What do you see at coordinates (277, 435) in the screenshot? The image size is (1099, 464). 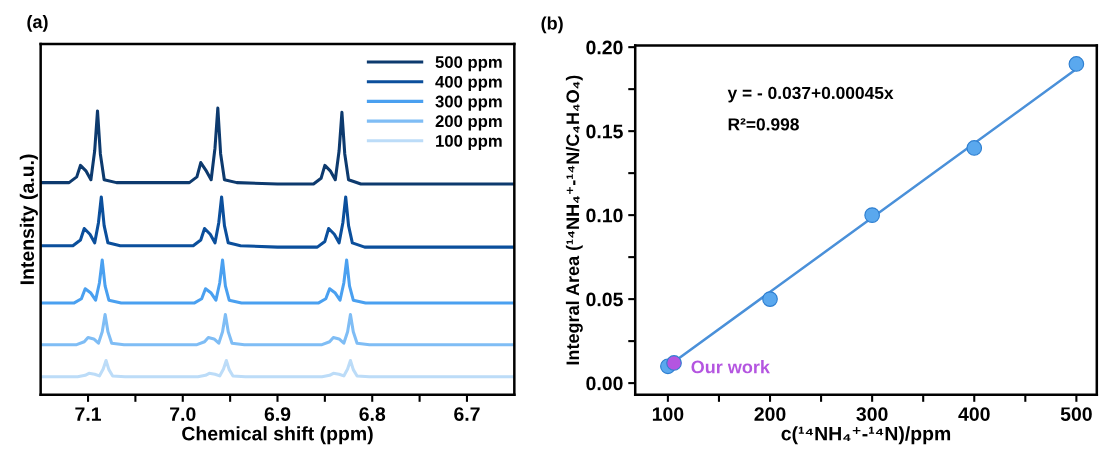 I see `x-axis-title: Chemical shift (ppm)` at bounding box center [277, 435].